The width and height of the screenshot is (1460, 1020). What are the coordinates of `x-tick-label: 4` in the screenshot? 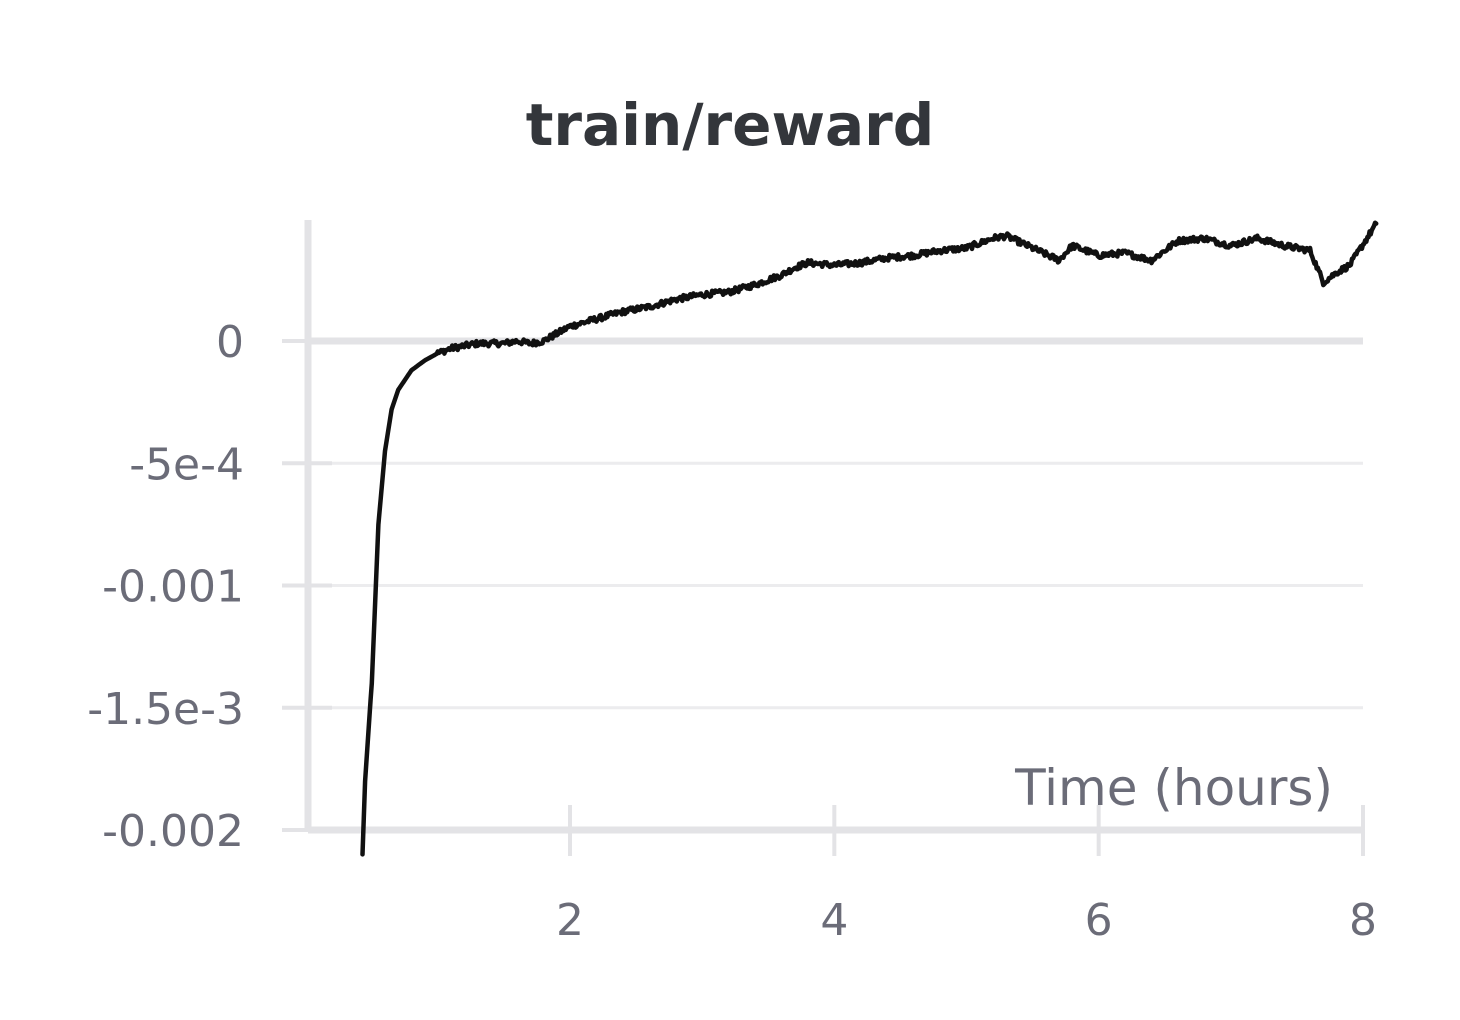 It's located at (834, 920).